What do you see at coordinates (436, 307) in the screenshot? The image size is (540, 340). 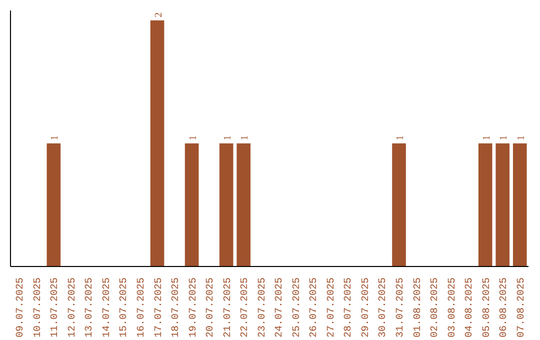 I see `x-tick-label: 02.08.2025` at bounding box center [436, 307].